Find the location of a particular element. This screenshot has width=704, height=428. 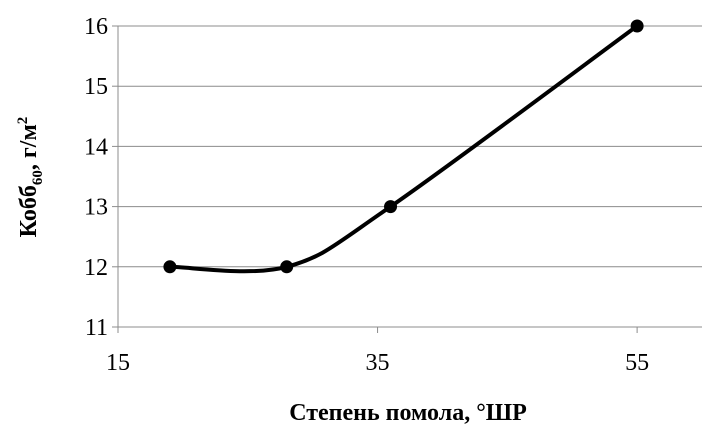

y-tick-label: 13 is located at coordinates (96, 208).